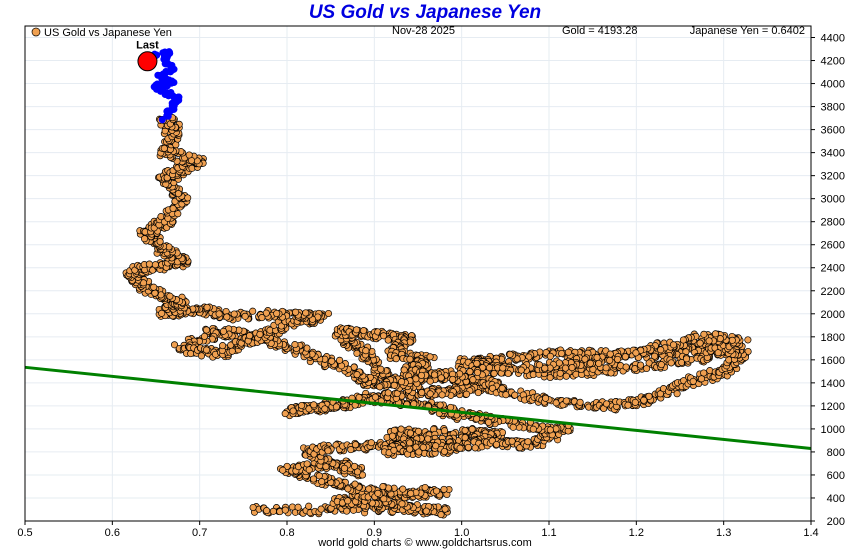 The height and width of the screenshot is (550, 850). I want to click on y-tick-label: 1400, so click(833, 384).